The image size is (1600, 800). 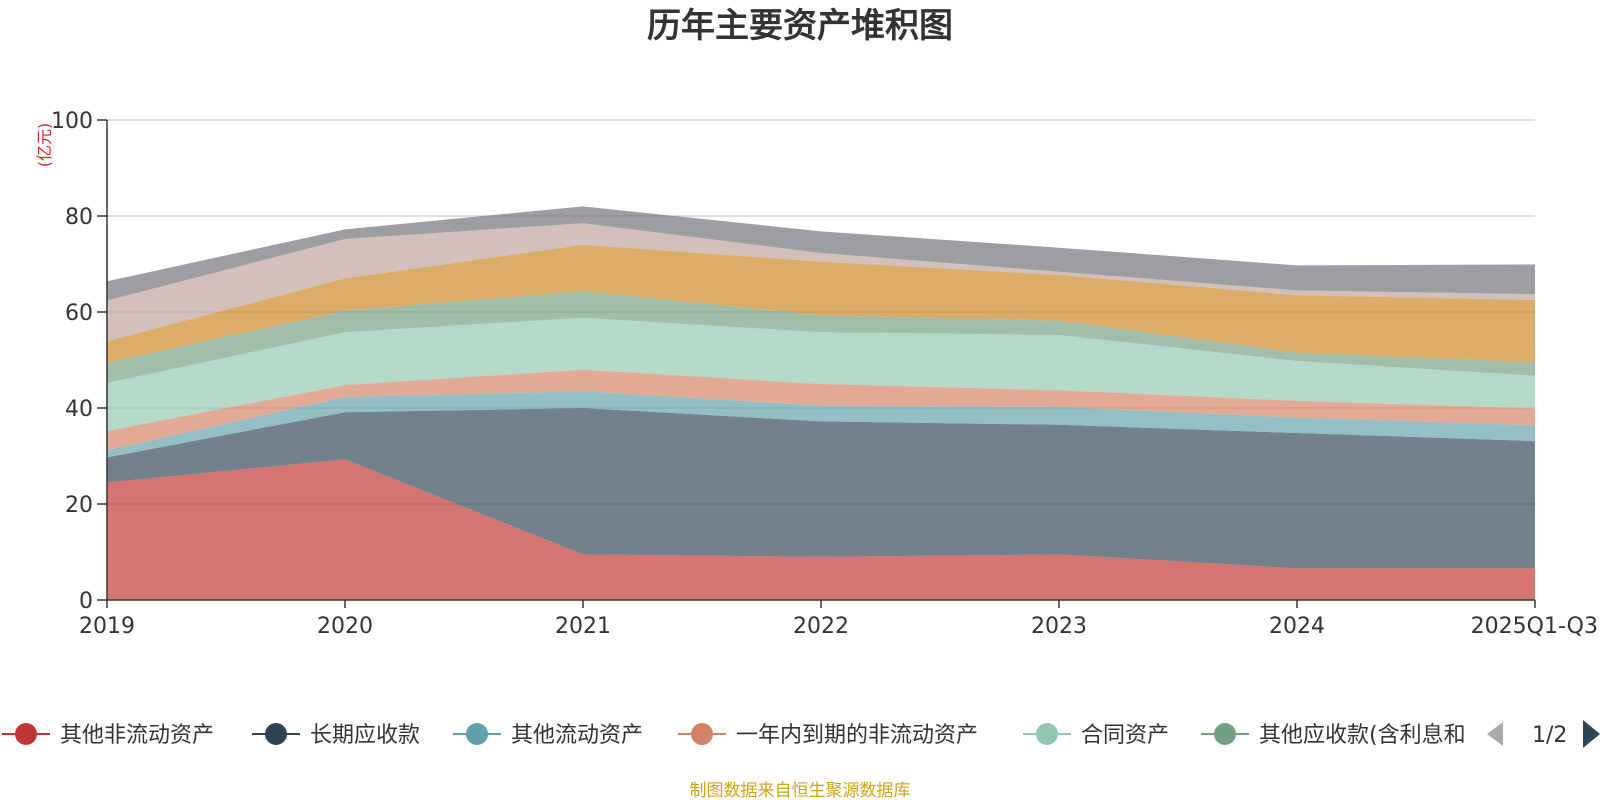 What do you see at coordinates (821, 626) in the screenshot?
I see `x-tick-label-2022: 2022` at bounding box center [821, 626].